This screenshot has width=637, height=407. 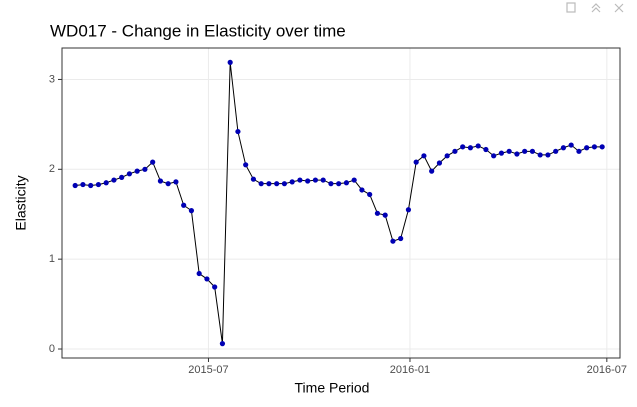 I want to click on y-axis-title: Elasticity, so click(x=21, y=202).